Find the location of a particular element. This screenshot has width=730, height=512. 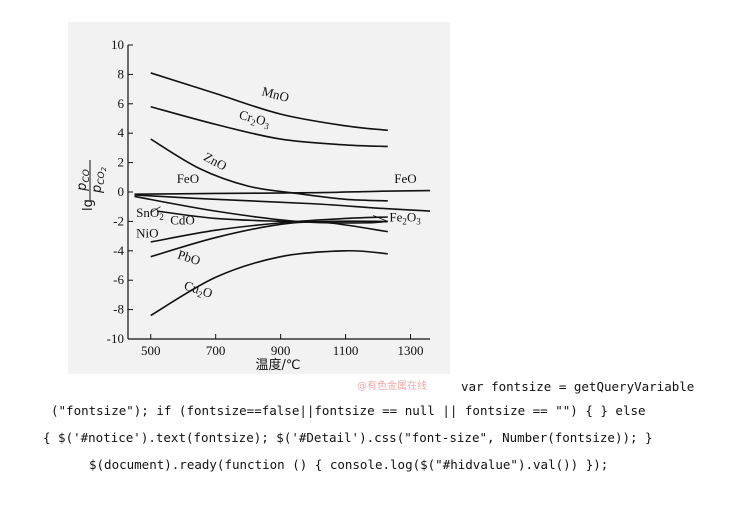

series-line-feo is located at coordinates (282, 192).